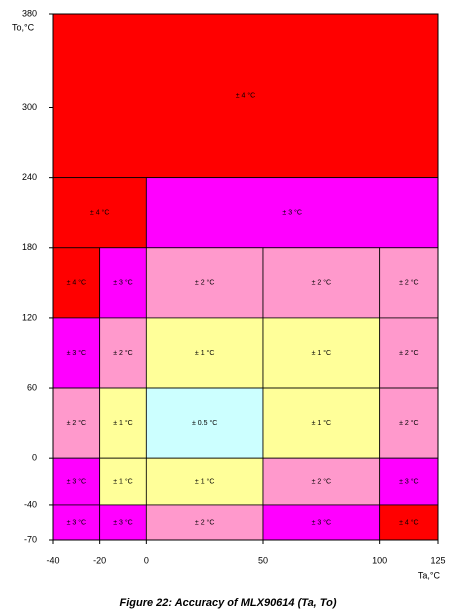  Describe the element at coordinates (29, 317) in the screenshot. I see `y-tick-label: 120` at that location.